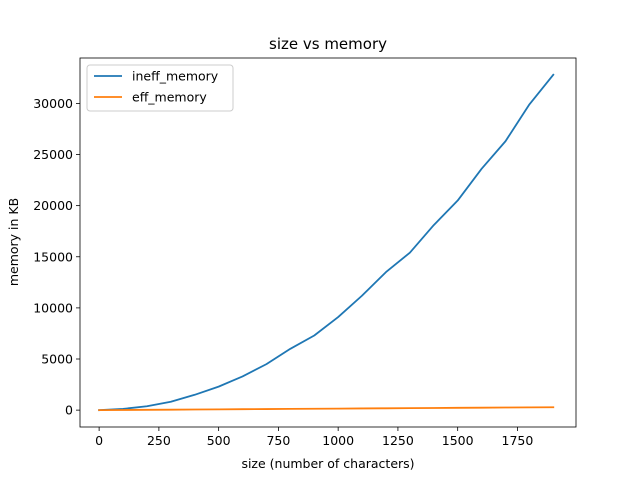 The width and height of the screenshot is (640, 480). I want to click on y-tick-label: 20000, so click(53, 205).